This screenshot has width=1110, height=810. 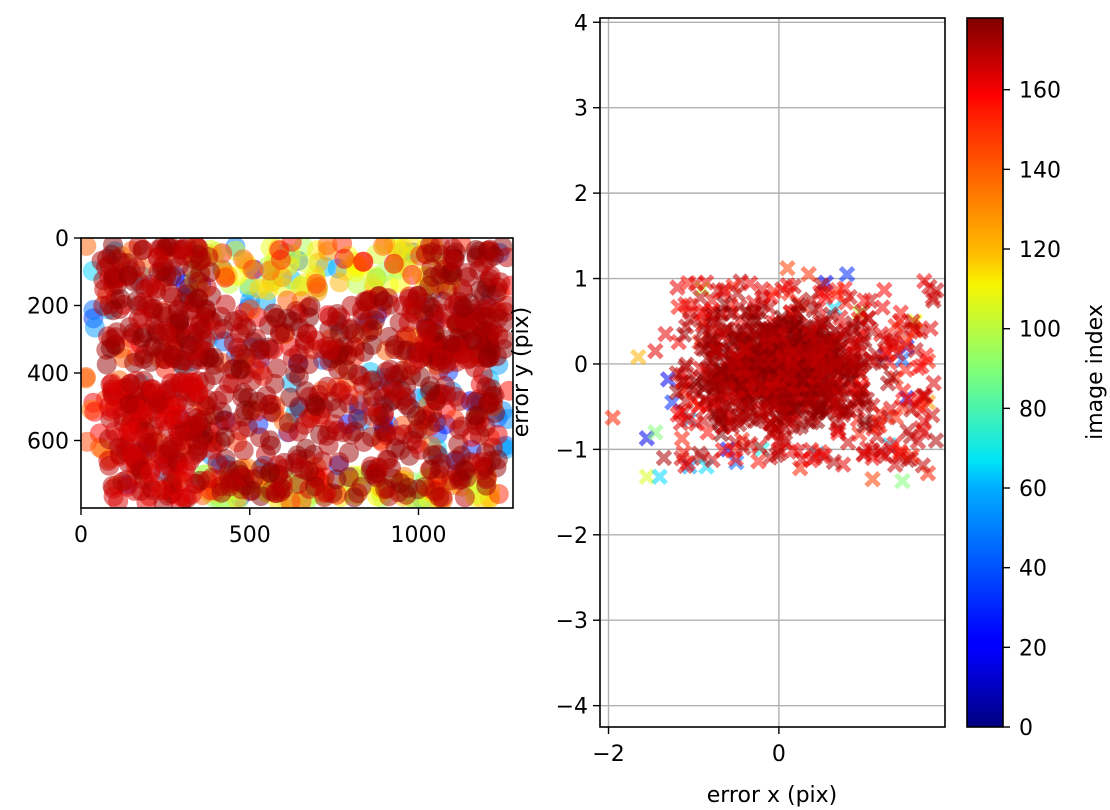 What do you see at coordinates (1033, 409) in the screenshot?
I see `colorbar-tick-label: 80` at bounding box center [1033, 409].